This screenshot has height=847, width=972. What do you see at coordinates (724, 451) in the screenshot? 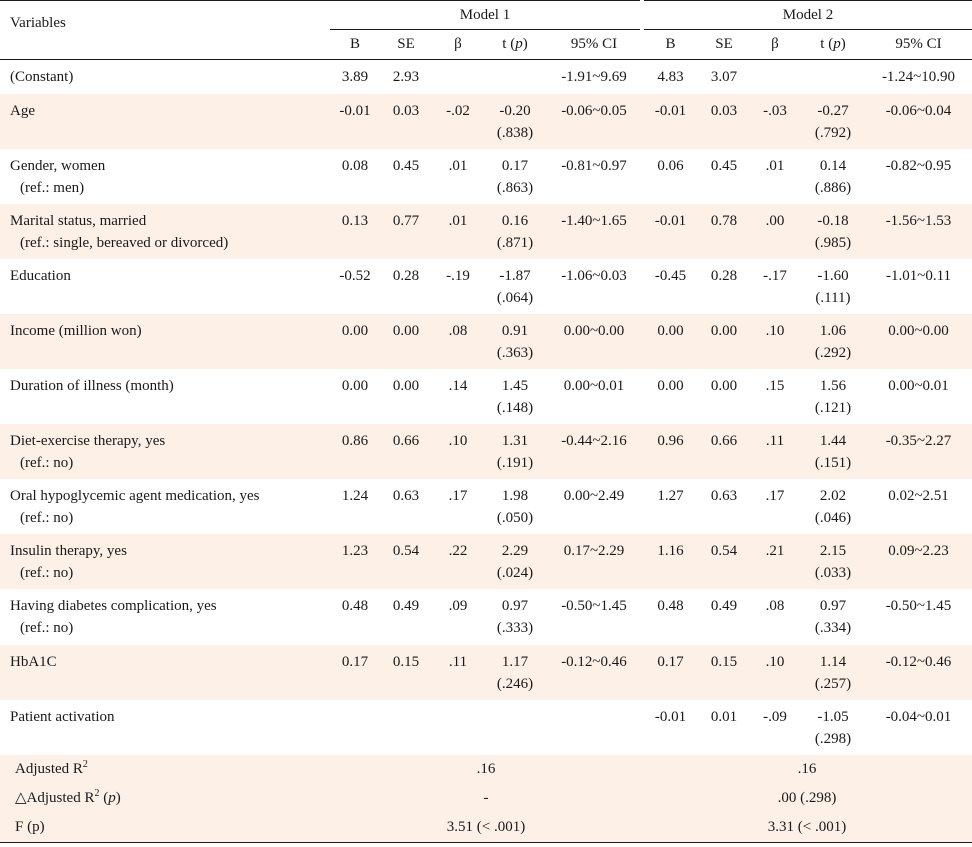
I see `m2-se-cell: 0.66` at bounding box center [724, 451].